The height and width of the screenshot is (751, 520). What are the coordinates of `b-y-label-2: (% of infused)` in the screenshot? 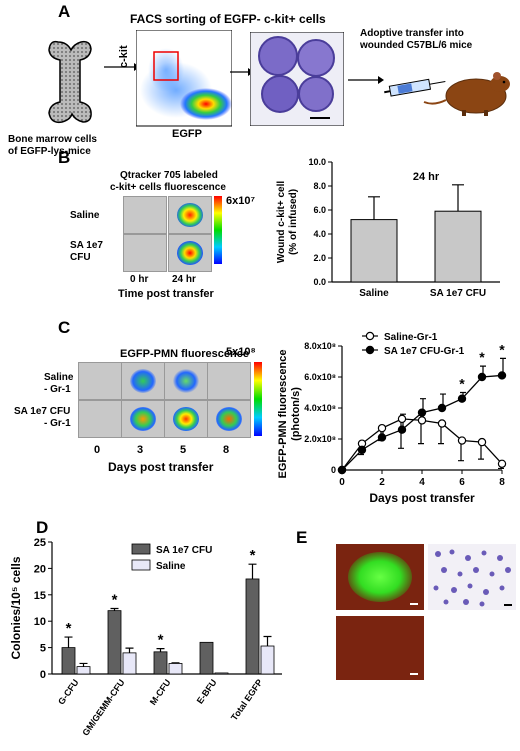 It's located at (293, 222).